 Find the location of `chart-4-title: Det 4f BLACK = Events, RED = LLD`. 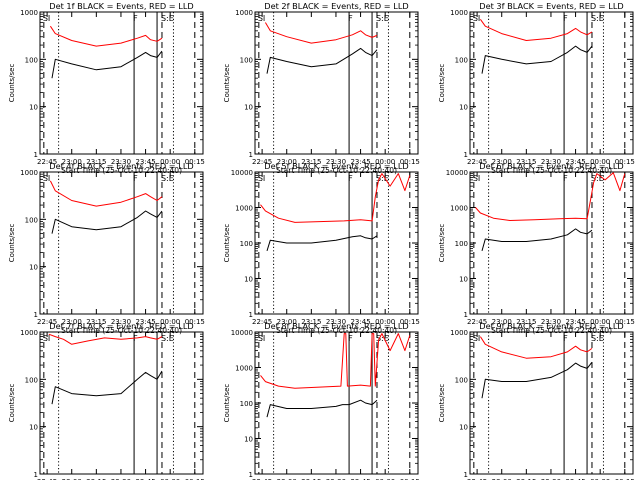

chart-4-title: Det 4f BLACK = Events, RED = LLD is located at coordinates (121, 166).